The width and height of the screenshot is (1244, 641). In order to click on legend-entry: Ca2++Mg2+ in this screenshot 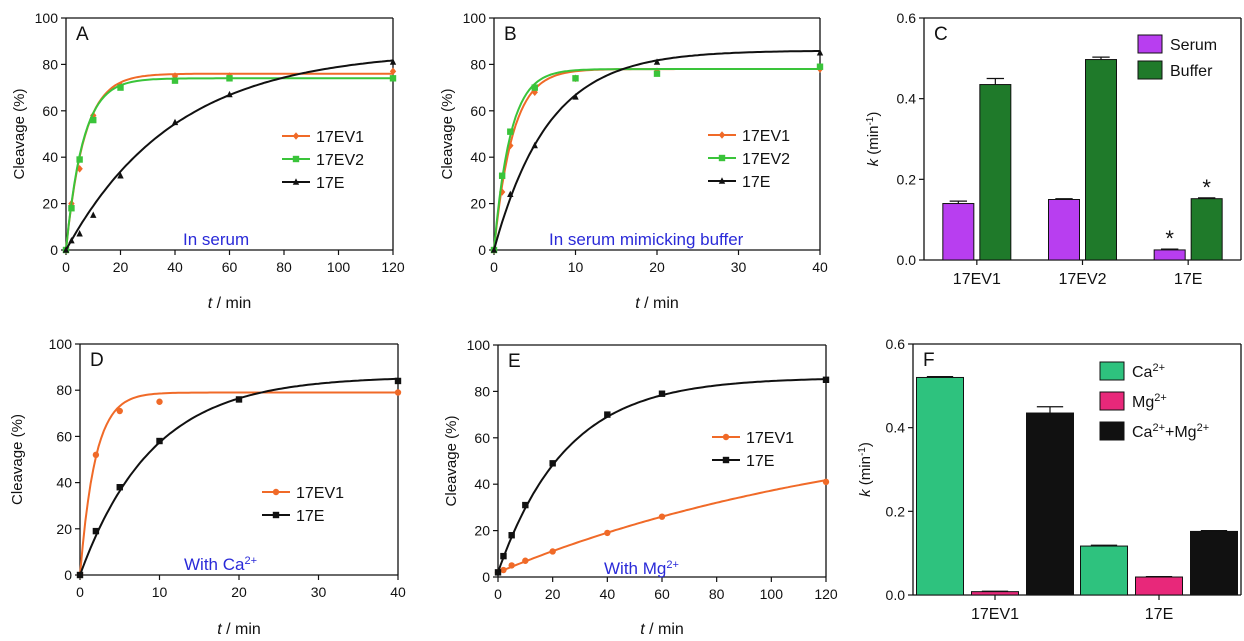, I will do `click(1154, 431)`.